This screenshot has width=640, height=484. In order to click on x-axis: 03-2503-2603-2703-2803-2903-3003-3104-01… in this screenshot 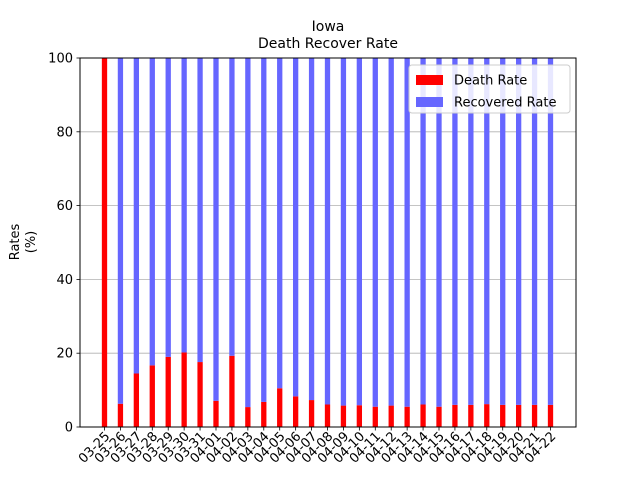, I will do `click(317, 447)`.